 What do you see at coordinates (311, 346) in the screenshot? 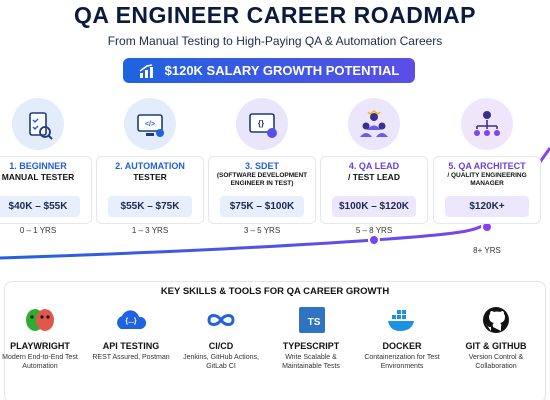
I see `skill-name: TYPESCRIPT` at bounding box center [311, 346].